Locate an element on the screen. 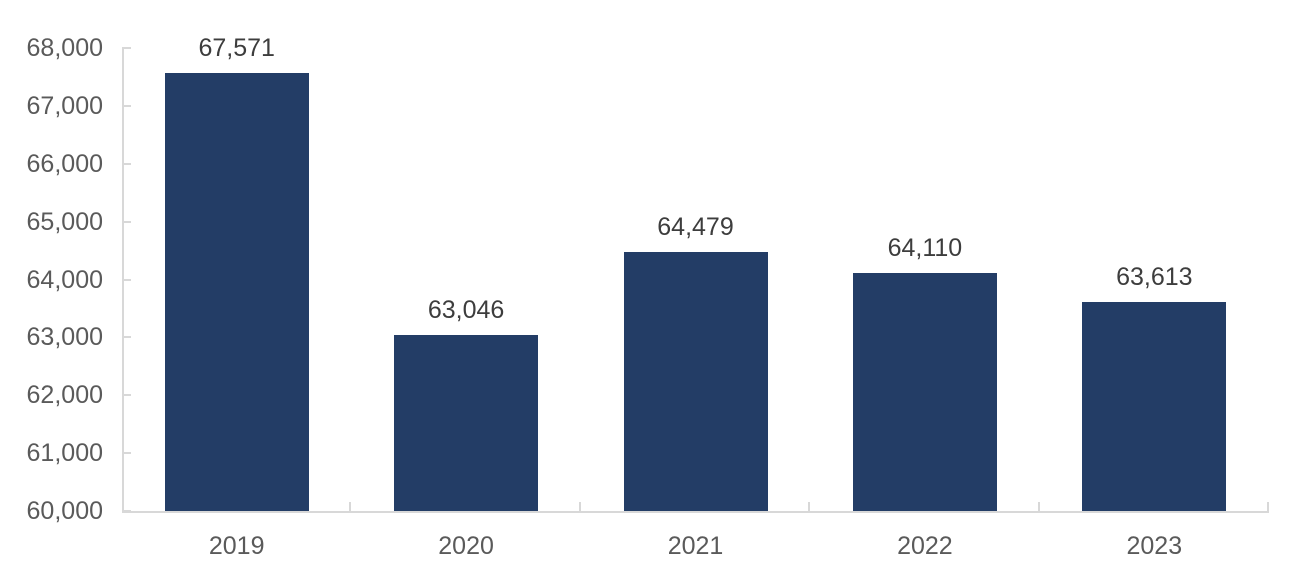 The width and height of the screenshot is (1289, 571). x-axis-category-label: 2020 is located at coordinates (466, 546).